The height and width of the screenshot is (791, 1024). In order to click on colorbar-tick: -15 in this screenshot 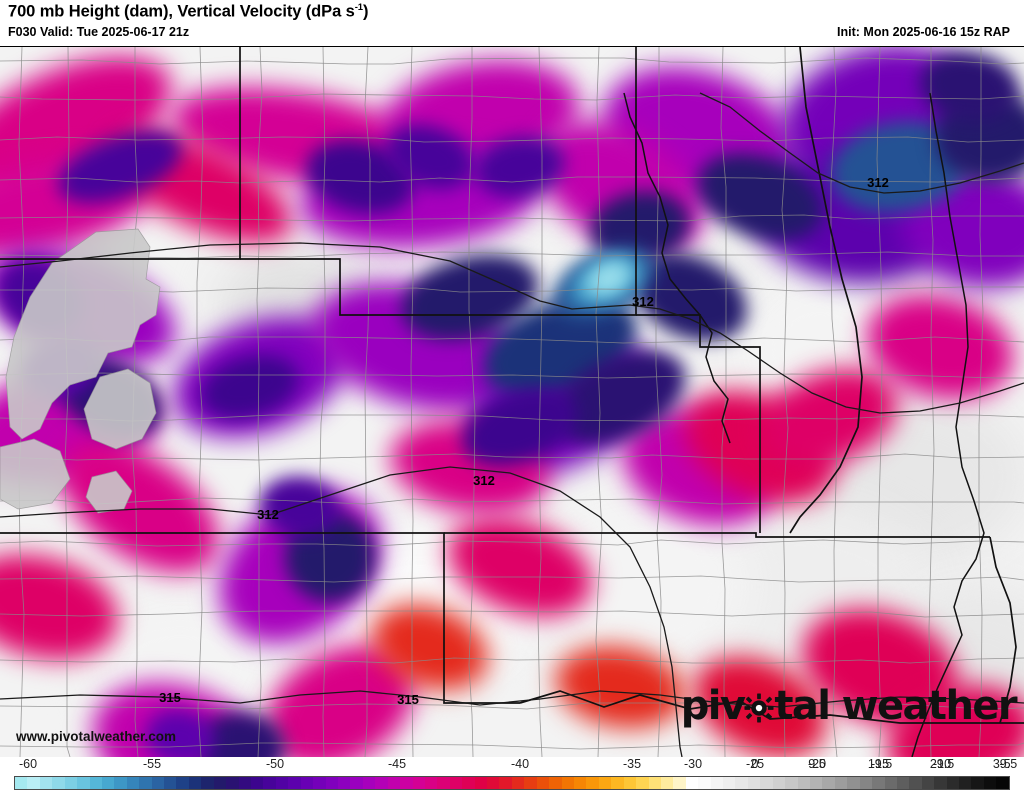, I will do `click(880, 764)`.